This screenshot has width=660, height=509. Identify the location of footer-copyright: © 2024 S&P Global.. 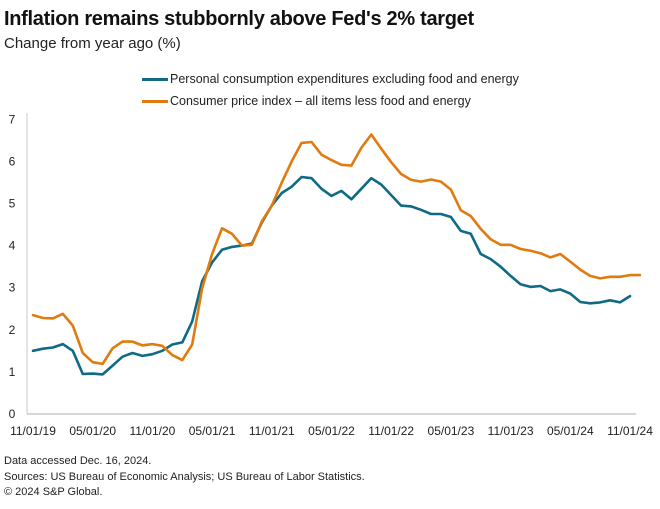
(53, 492).